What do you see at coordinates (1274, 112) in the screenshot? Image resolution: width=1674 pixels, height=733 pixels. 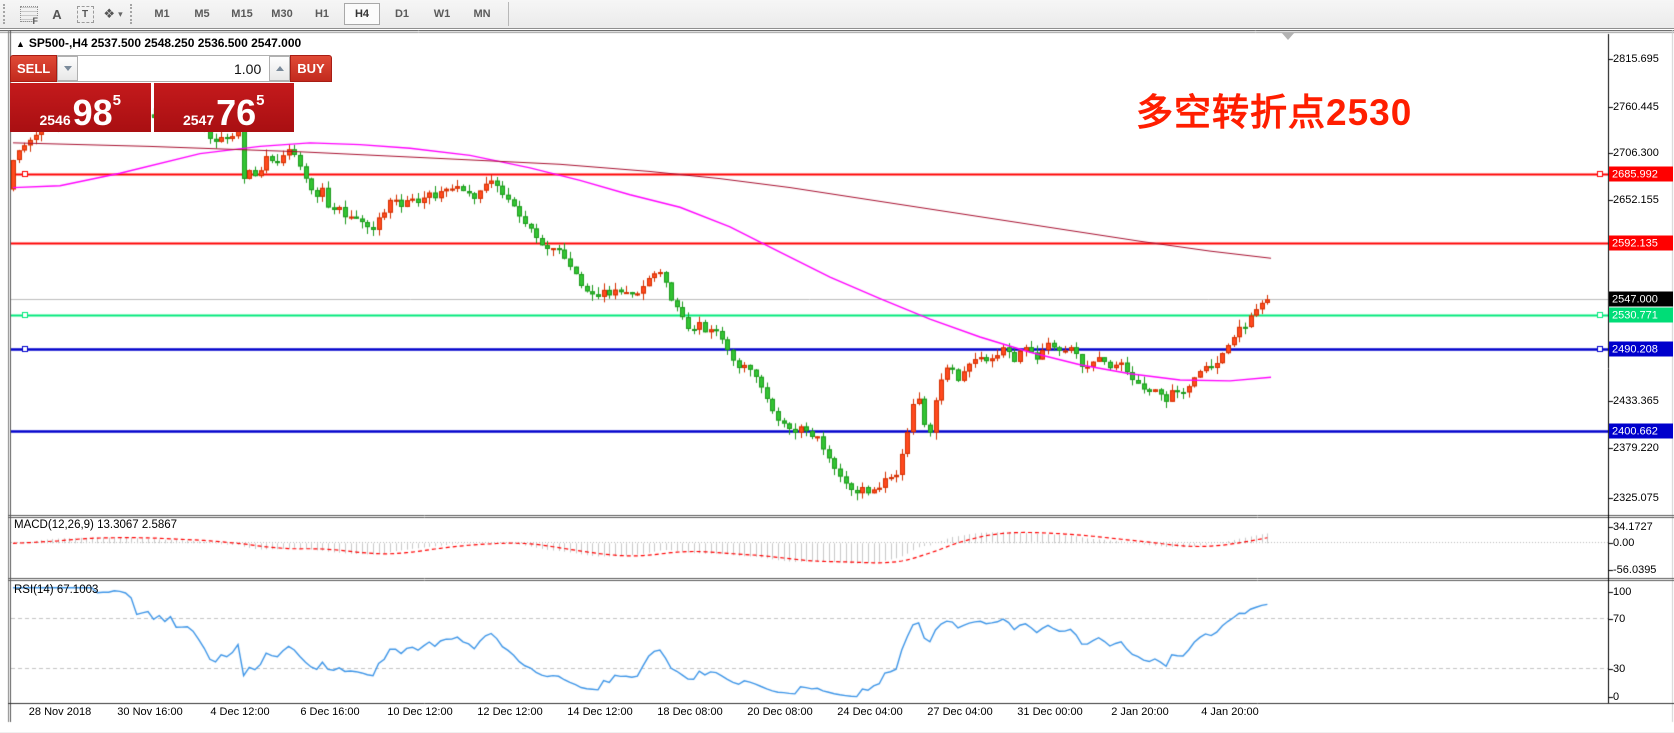 I see `chart-annotation-text: 多空转折点2530` at bounding box center [1274, 112].